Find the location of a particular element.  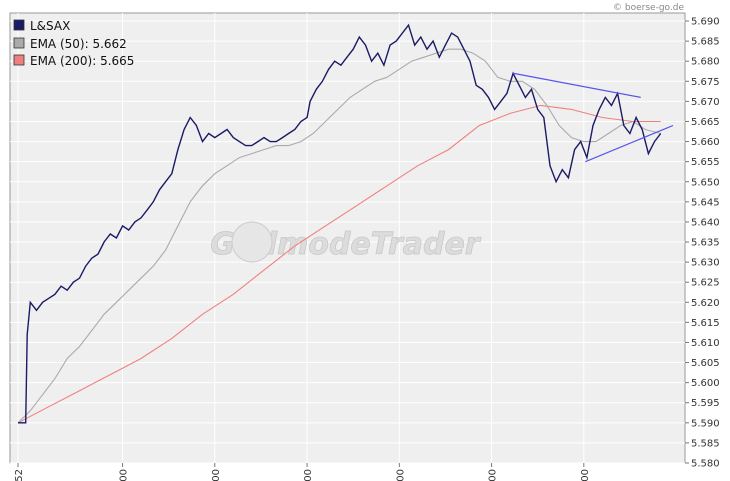

x-tick-label: 11:00 is located at coordinates (308, 475).